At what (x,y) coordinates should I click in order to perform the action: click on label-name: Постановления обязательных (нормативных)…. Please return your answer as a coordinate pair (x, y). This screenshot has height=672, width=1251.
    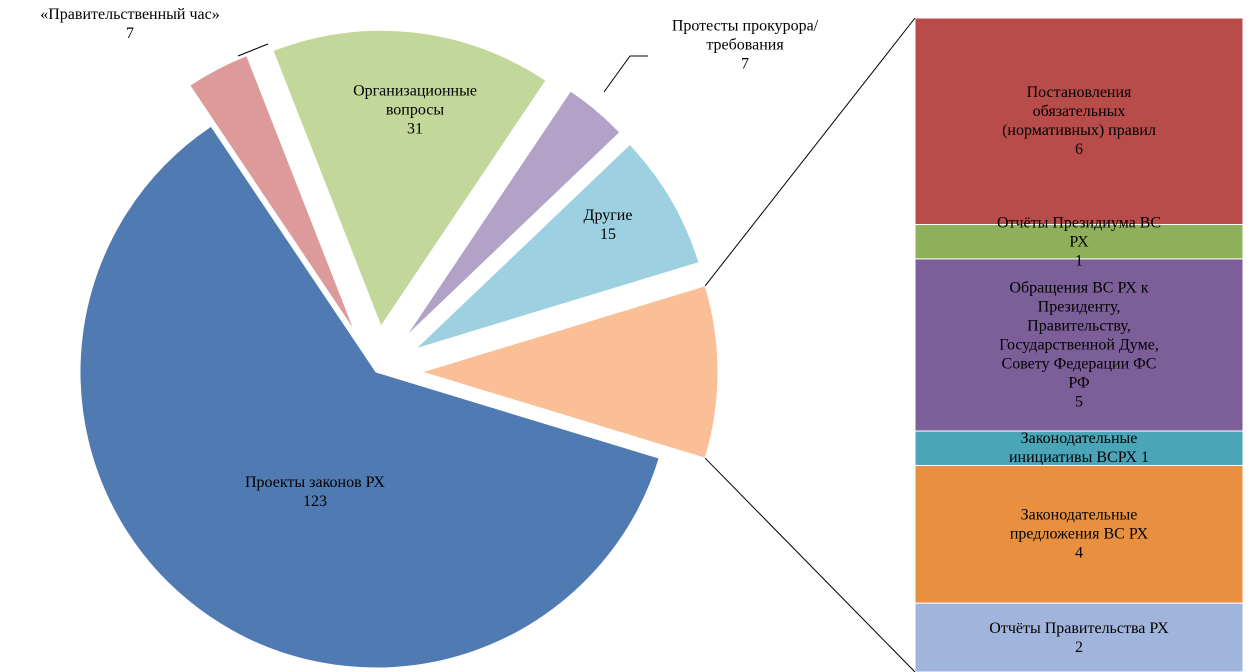
    Looking at the image, I should click on (1079, 112).